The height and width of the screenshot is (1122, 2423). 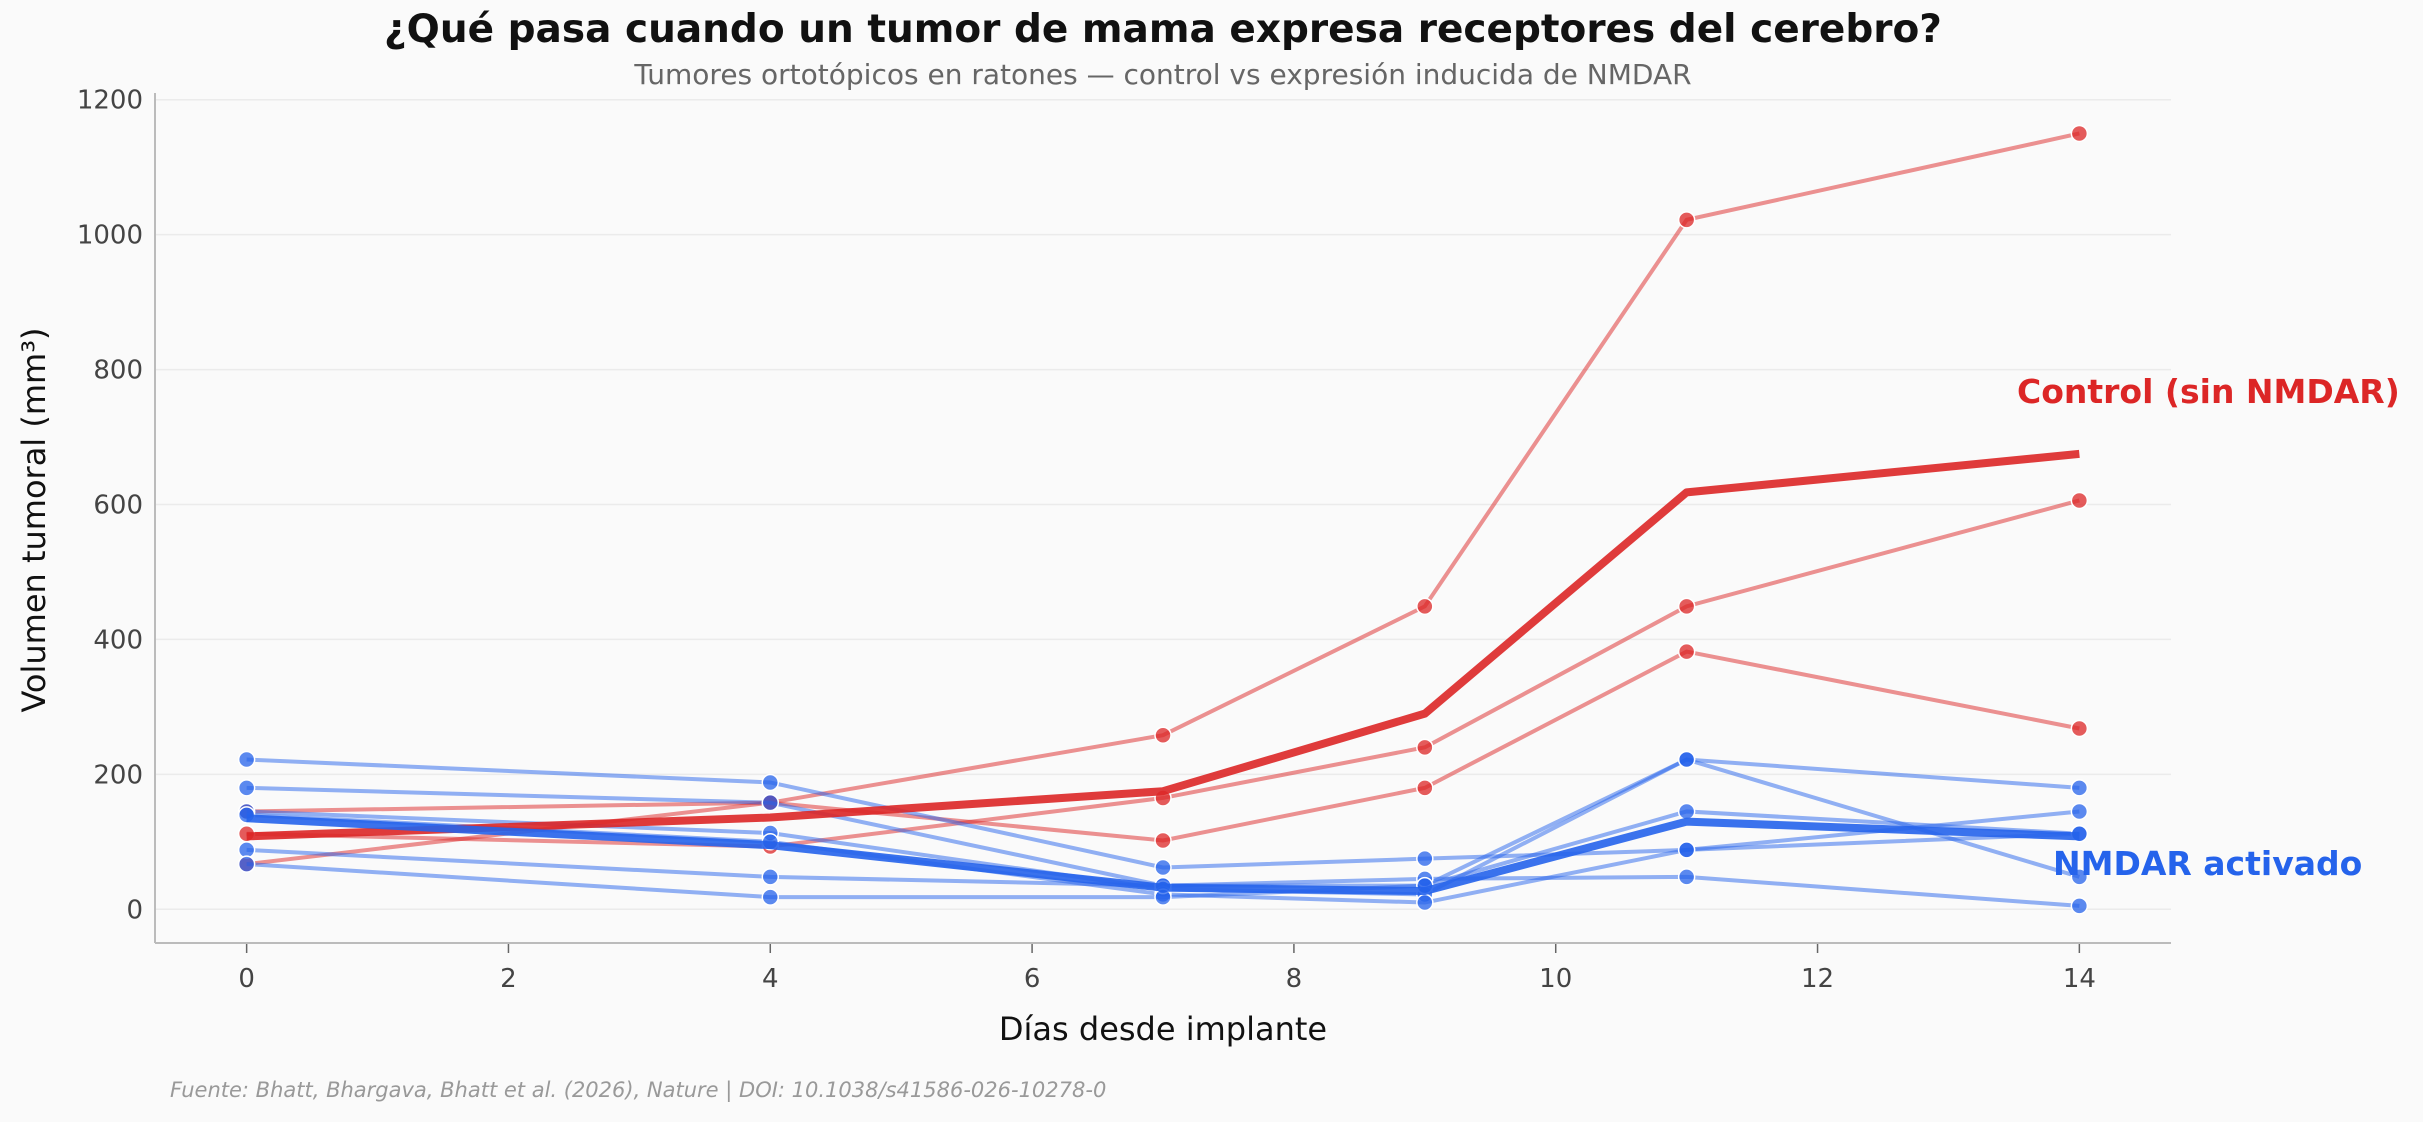 I want to click on series-label-nmdar: NMDAR activado, so click(x=2207, y=863).